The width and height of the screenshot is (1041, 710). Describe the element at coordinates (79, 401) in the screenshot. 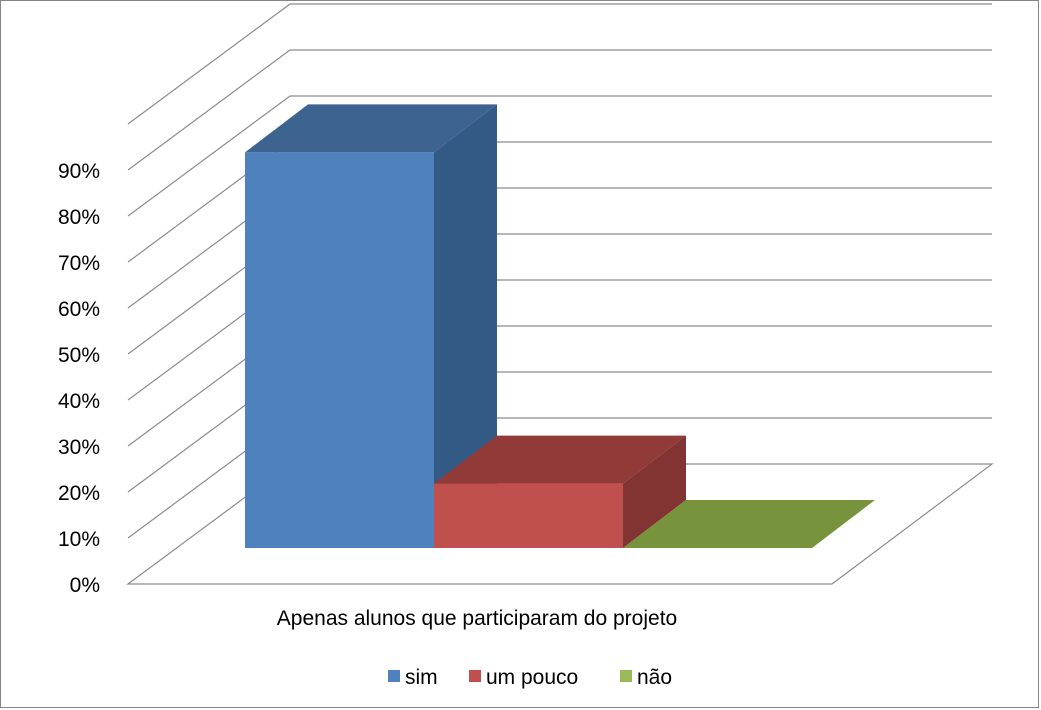

I see `y-tick-label: 40%` at that location.